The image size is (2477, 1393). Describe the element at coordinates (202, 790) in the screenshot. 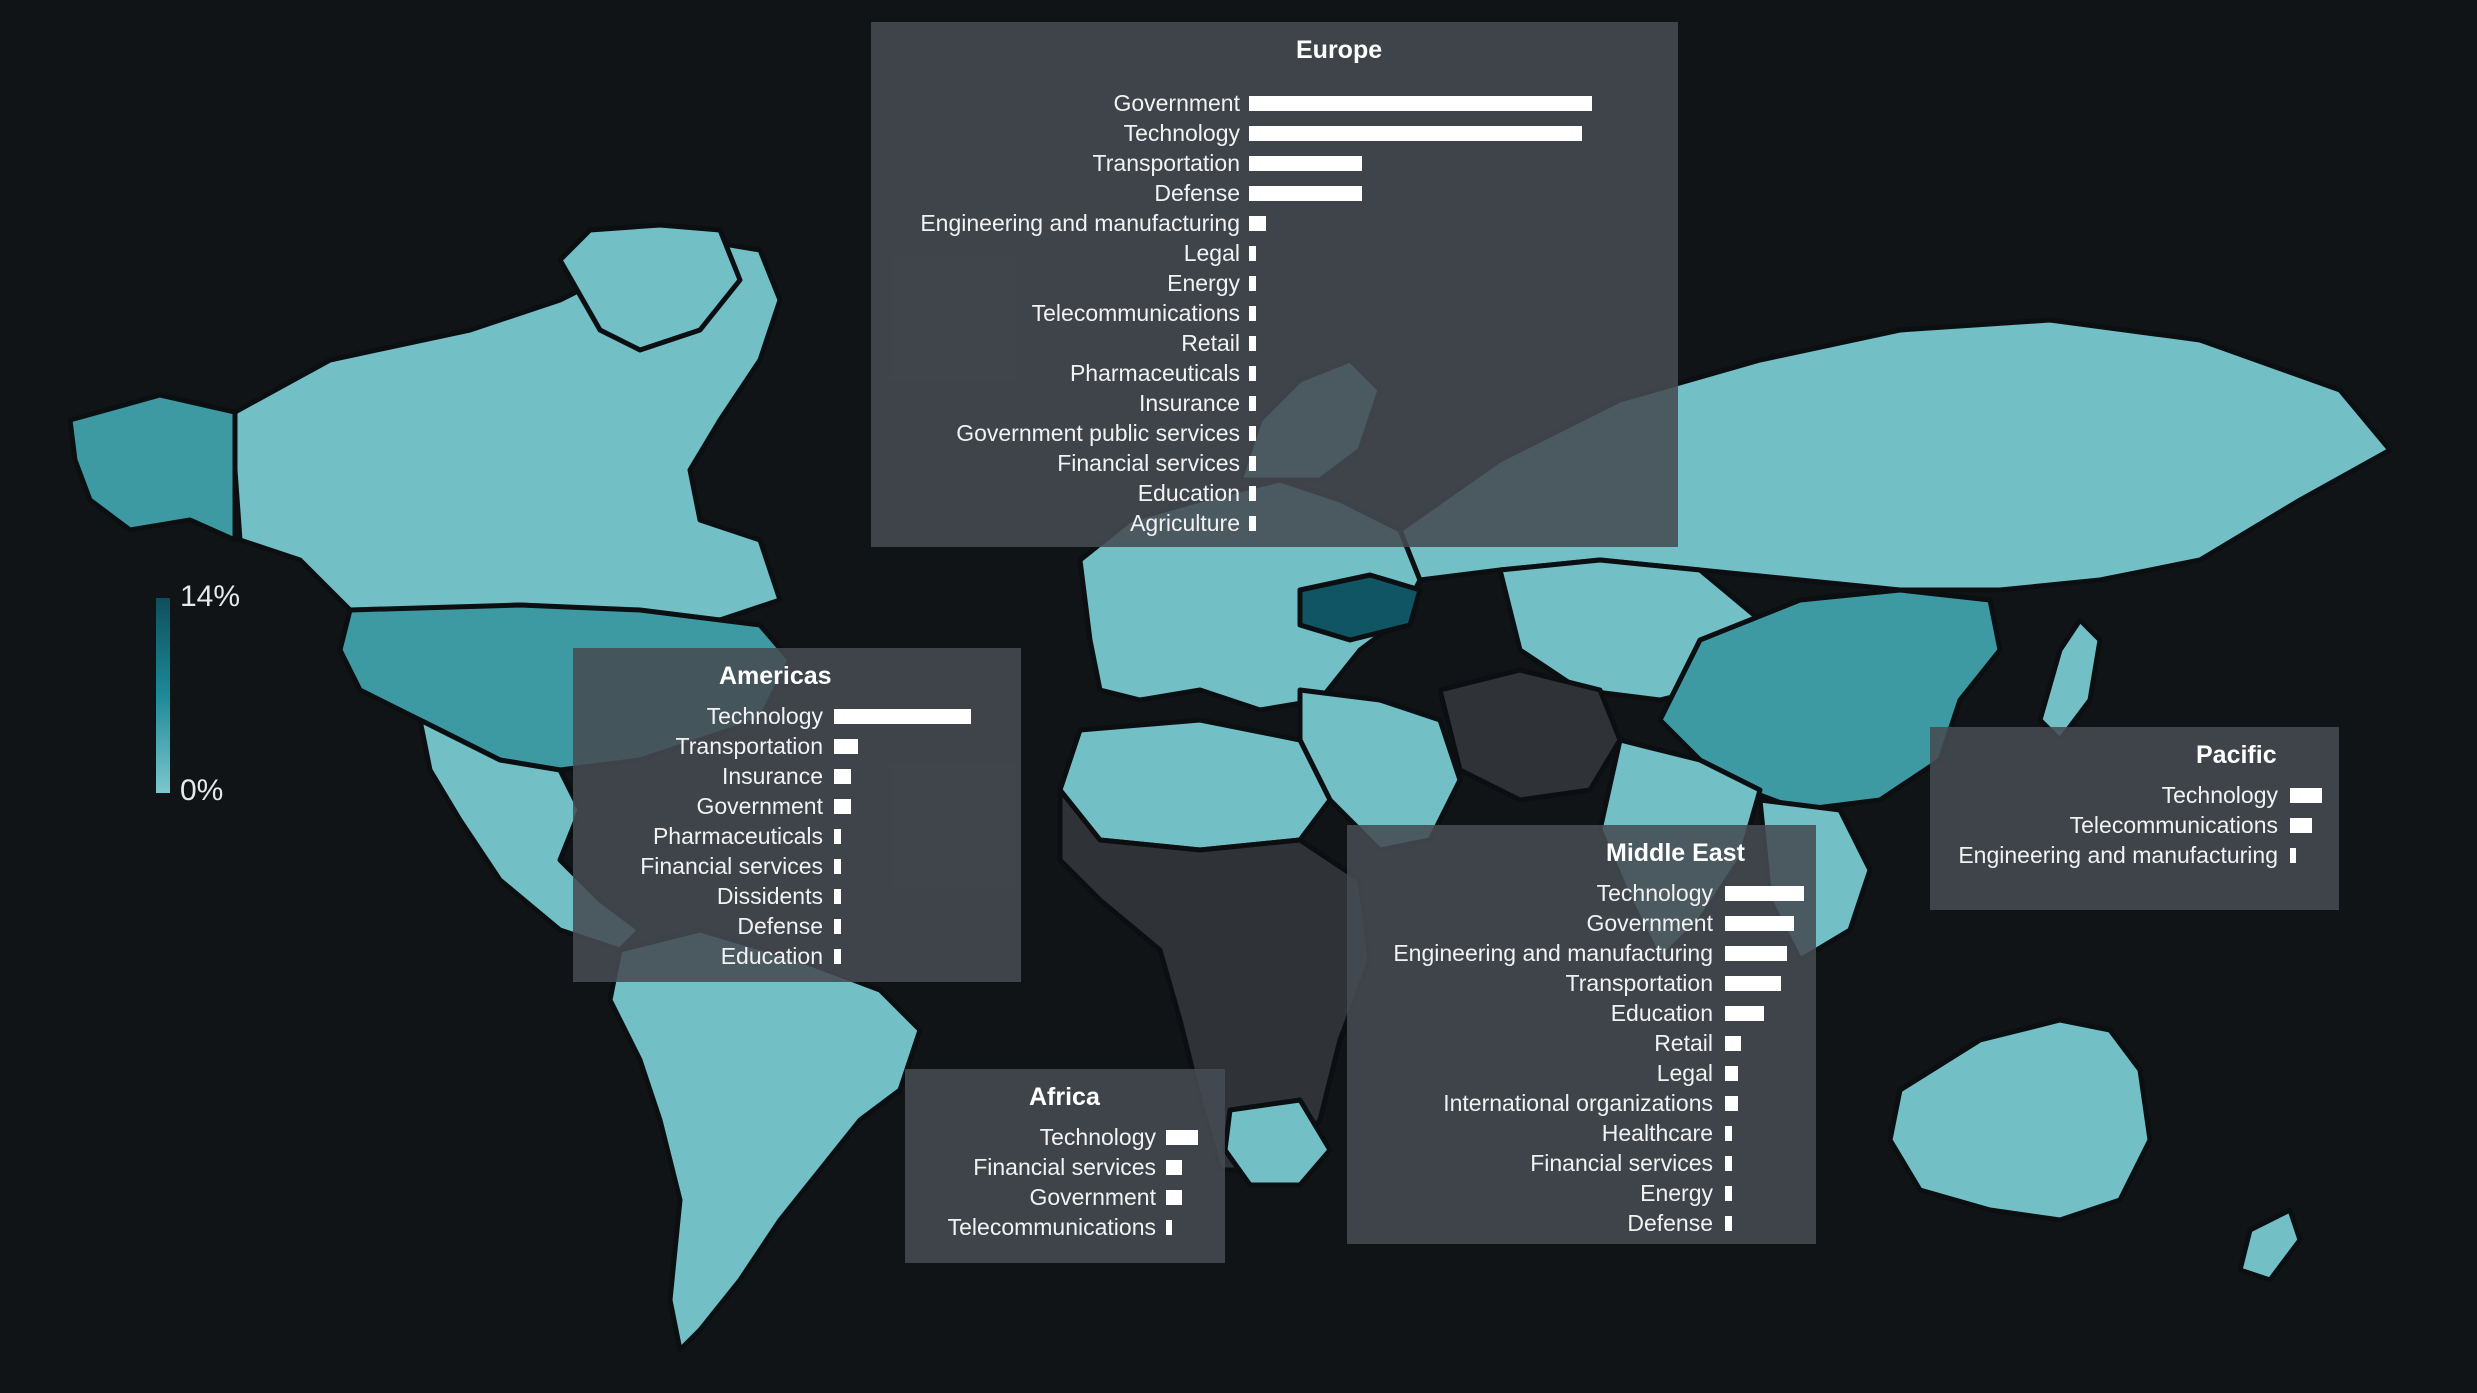

I see `legend-min-label: 0%` at that location.